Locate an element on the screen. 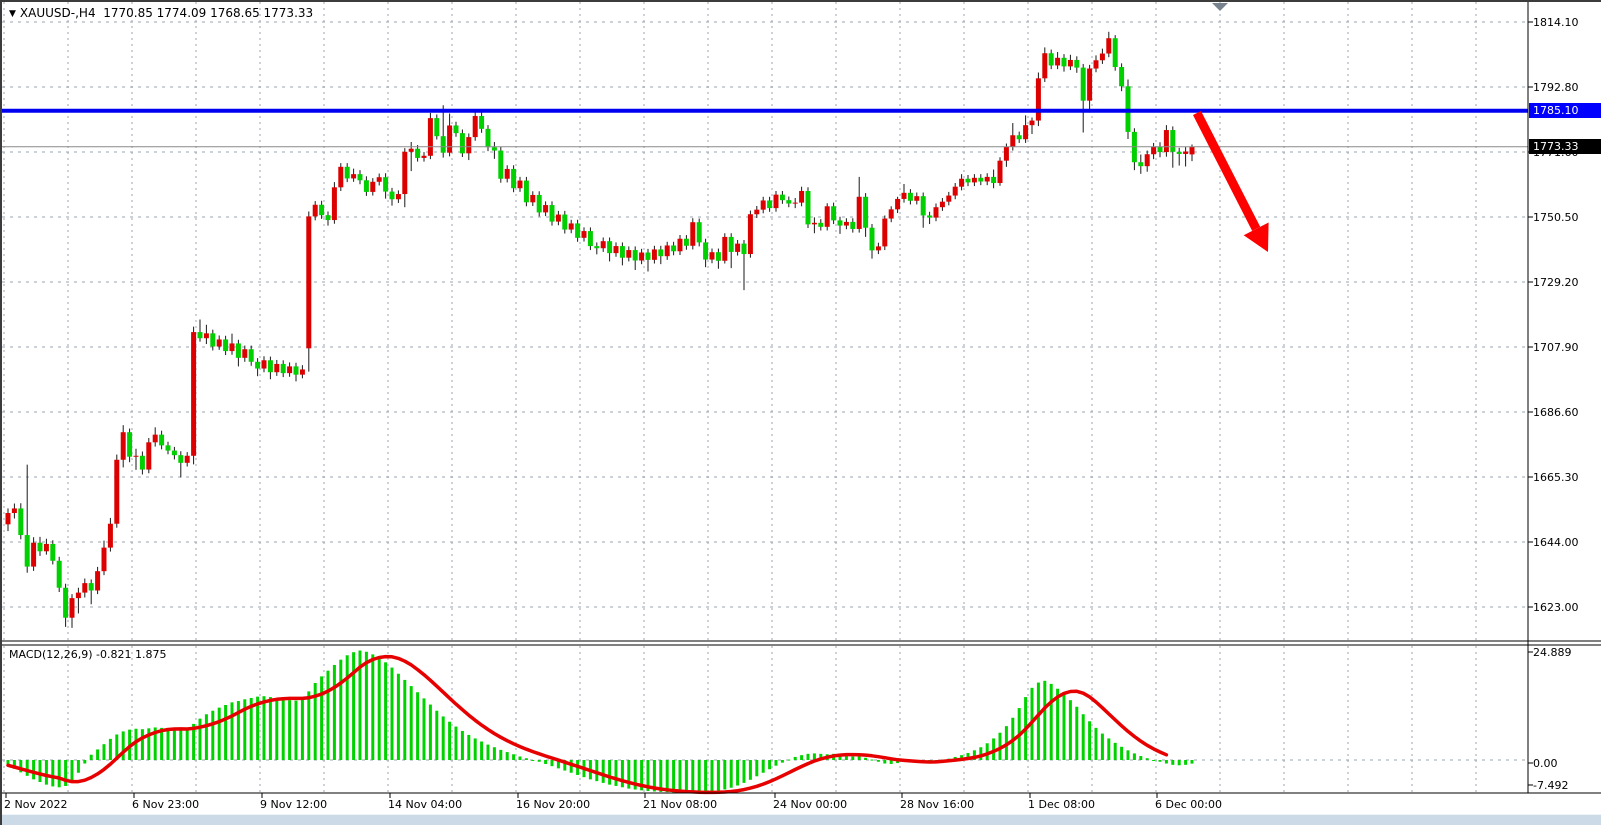  price-axis-label: 1814.10 is located at coordinates (1556, 22).